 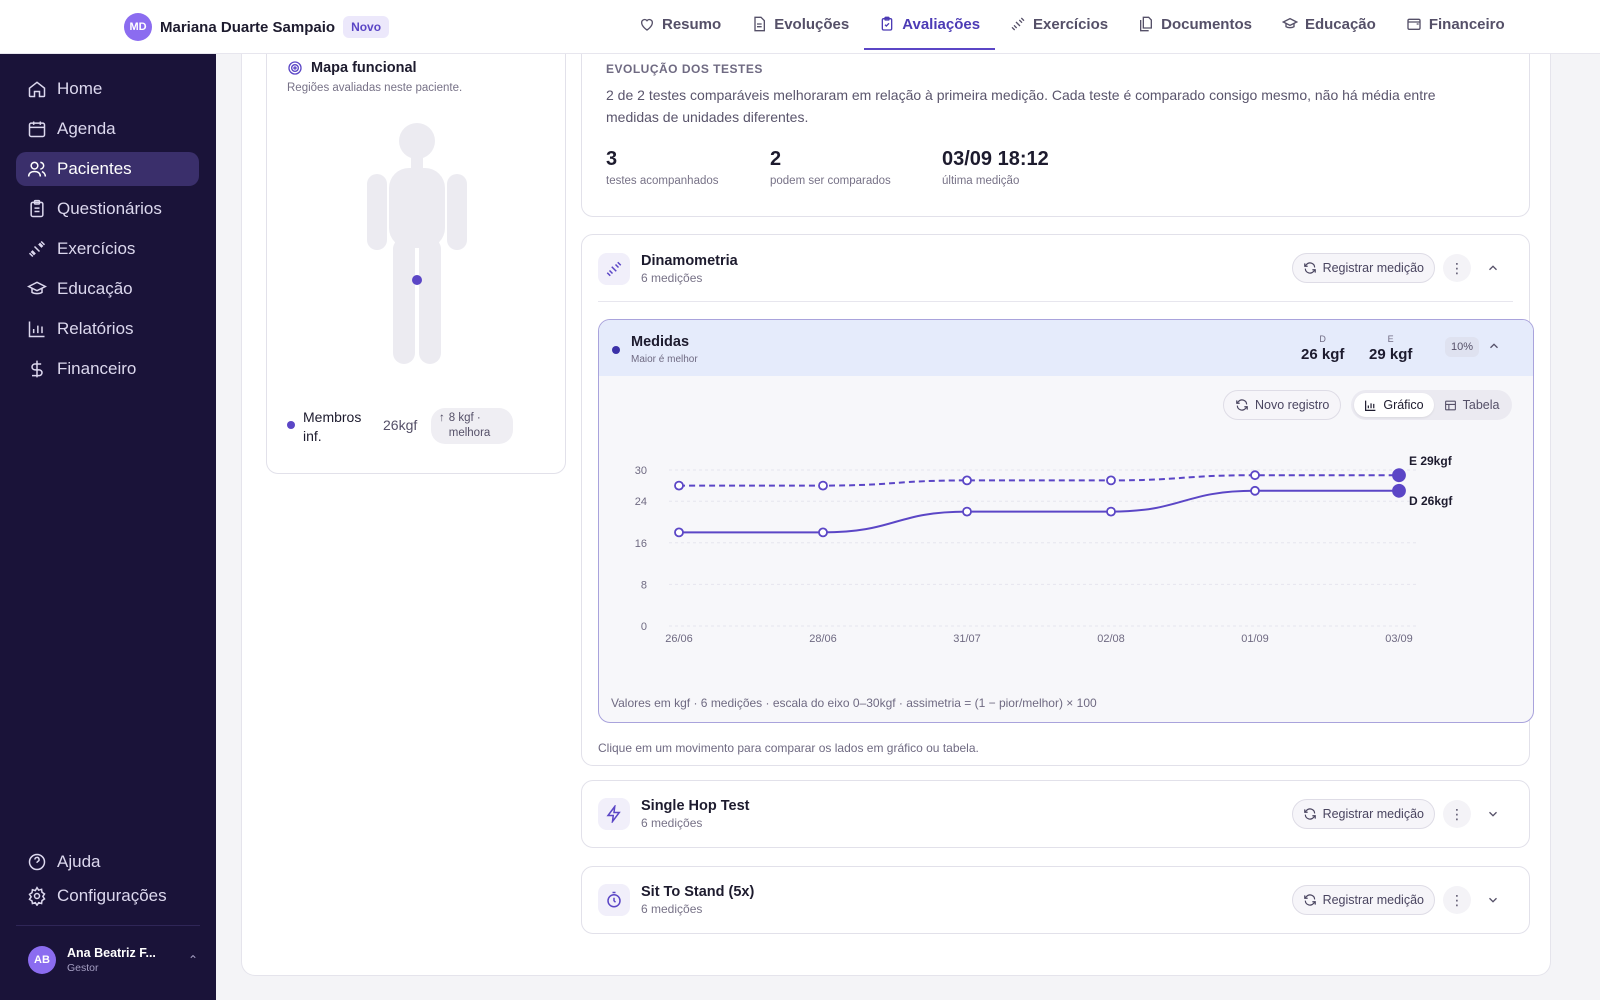 I want to click on measure-name: Medidas, so click(x=660, y=342).